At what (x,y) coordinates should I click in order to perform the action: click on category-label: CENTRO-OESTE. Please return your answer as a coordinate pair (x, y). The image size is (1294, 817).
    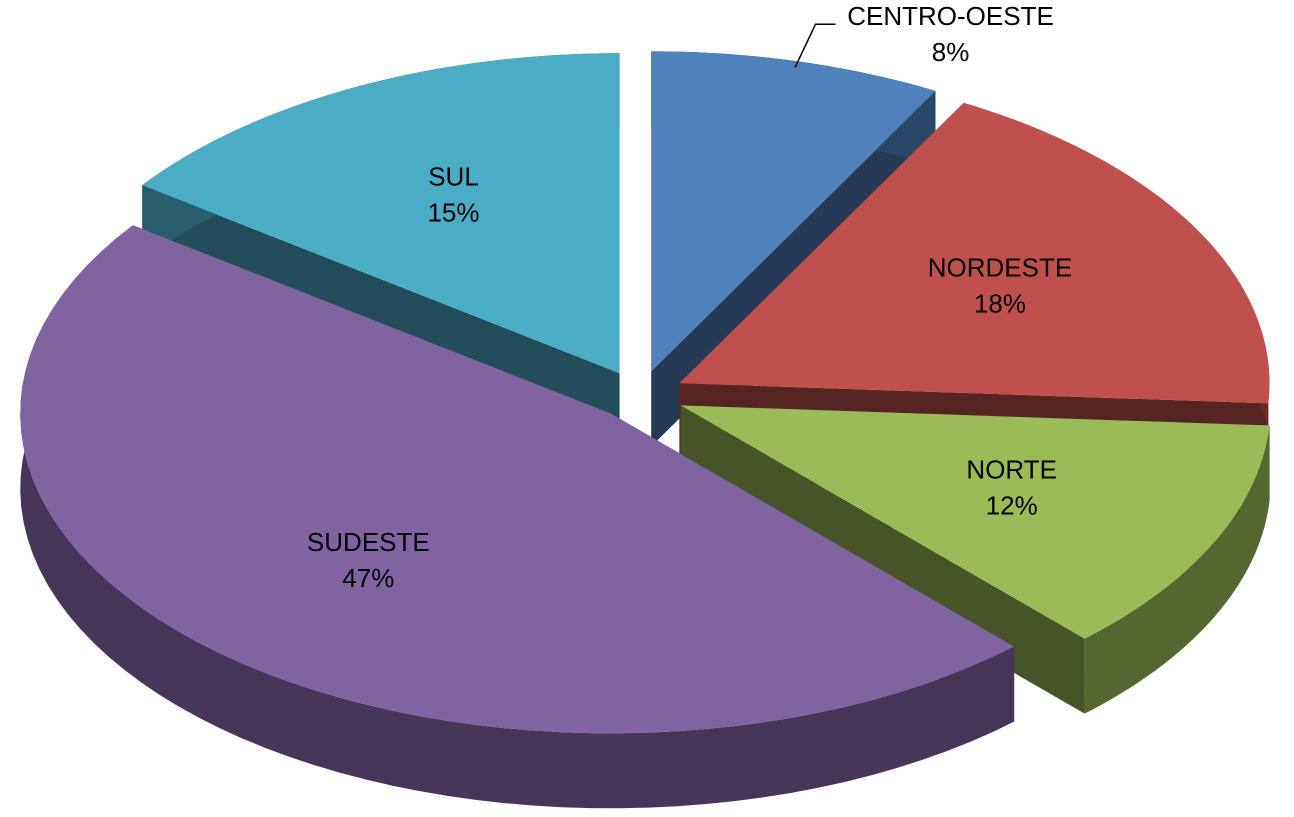
    Looking at the image, I should click on (950, 16).